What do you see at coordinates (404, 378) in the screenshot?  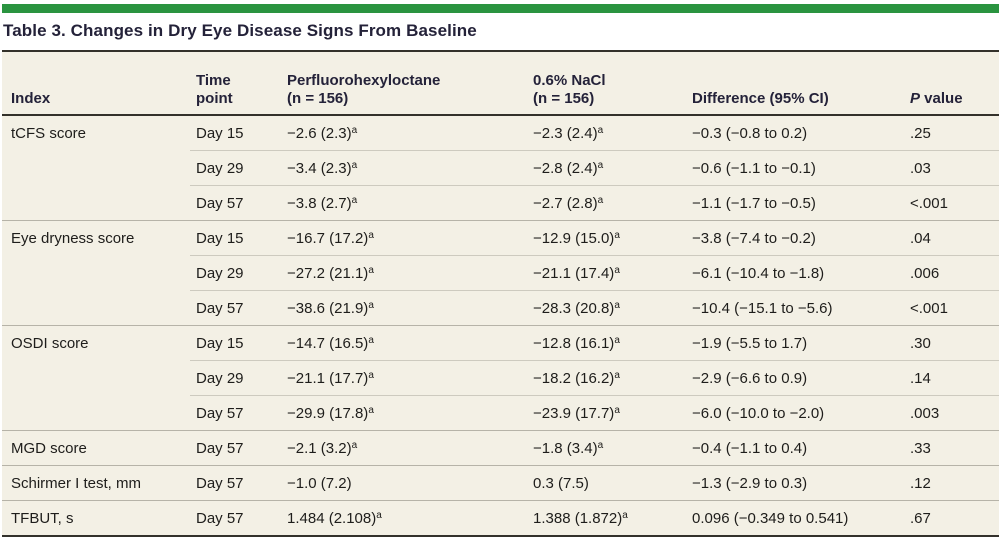 I see `cell-perfluorohexyloctane-value: −21.1 (17.7)a` at bounding box center [404, 378].